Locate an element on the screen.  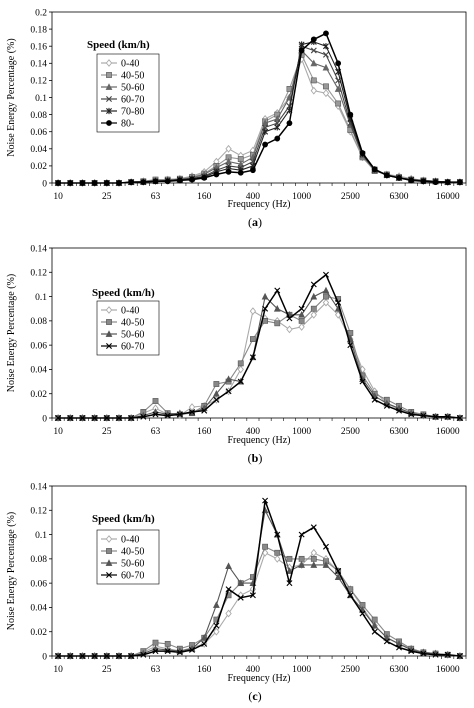
legend-label: 70-80 is located at coordinates (132, 112).